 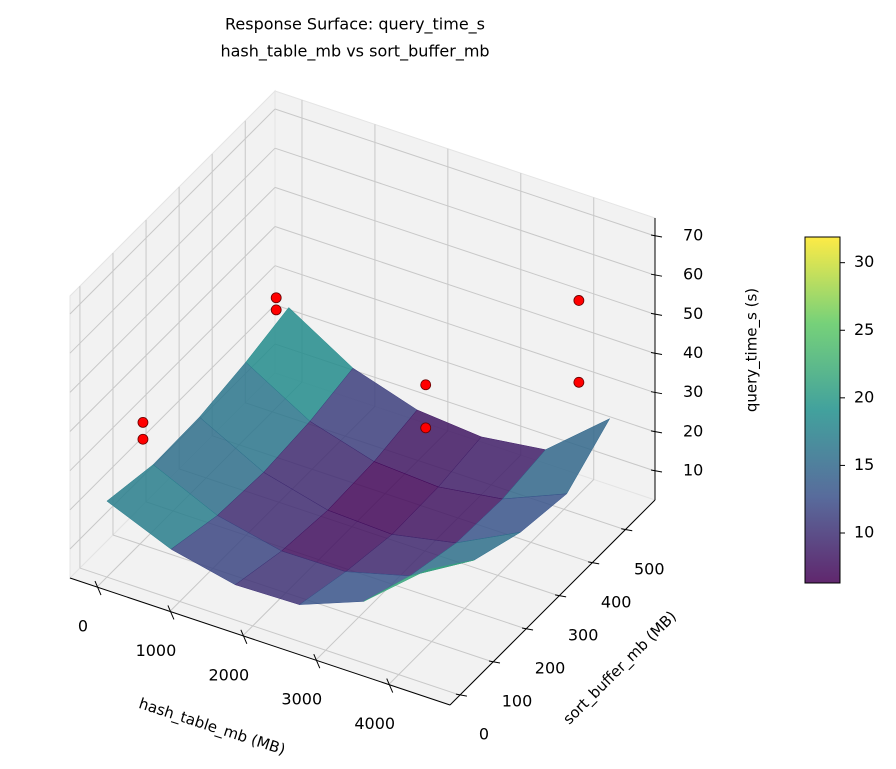 What do you see at coordinates (301, 699) in the screenshot?
I see `x-tick-label: 3000` at bounding box center [301, 699].